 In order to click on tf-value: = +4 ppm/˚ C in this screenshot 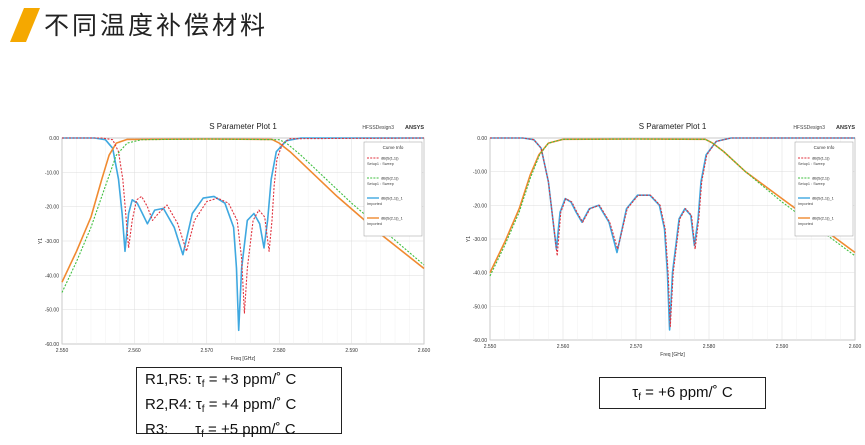, I will do `click(250, 404)`.